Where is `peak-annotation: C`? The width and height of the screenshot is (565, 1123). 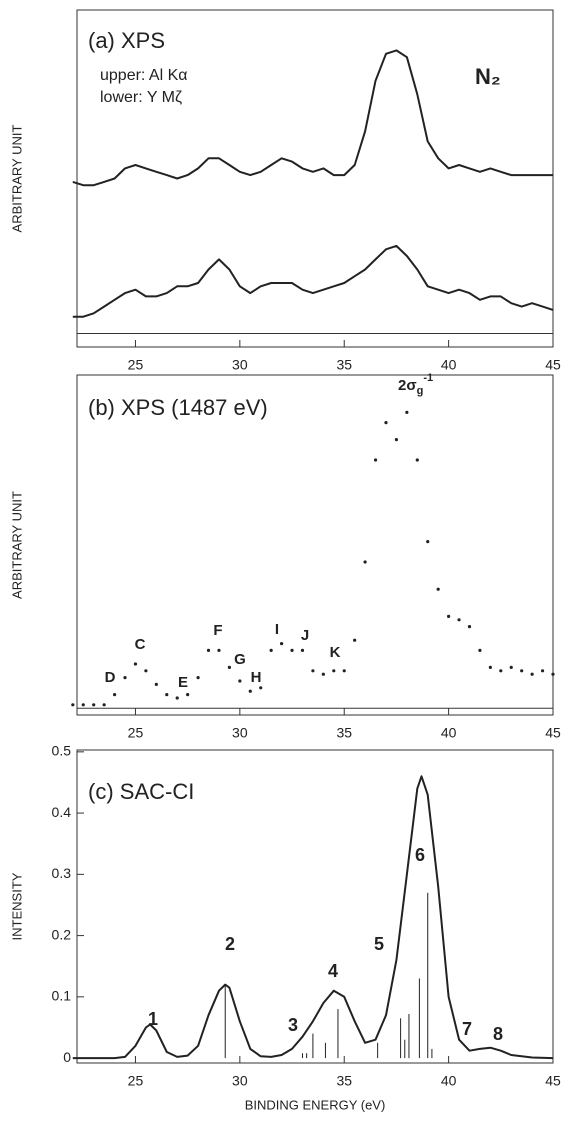
peak-annotation: C is located at coordinates (140, 644).